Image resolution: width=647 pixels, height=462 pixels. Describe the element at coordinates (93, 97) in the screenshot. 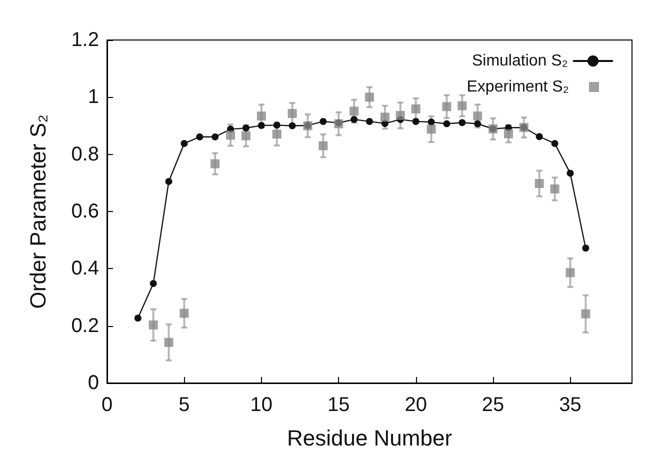

I see `y-tick-label: 1` at that location.